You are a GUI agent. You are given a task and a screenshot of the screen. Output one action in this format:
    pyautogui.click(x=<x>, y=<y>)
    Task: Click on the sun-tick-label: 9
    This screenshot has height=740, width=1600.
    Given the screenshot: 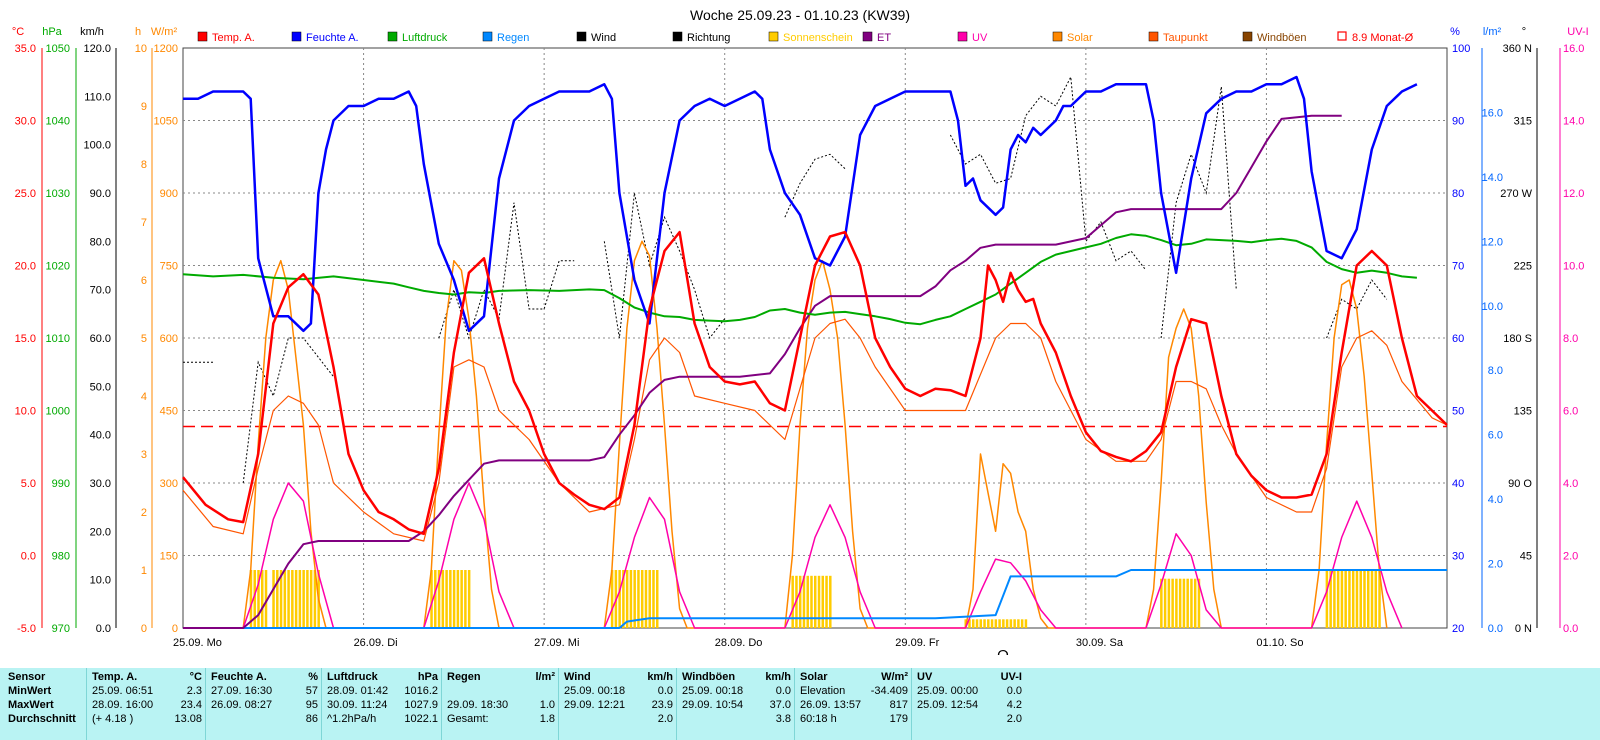 What is the action you would take?
    pyautogui.click(x=144, y=107)
    